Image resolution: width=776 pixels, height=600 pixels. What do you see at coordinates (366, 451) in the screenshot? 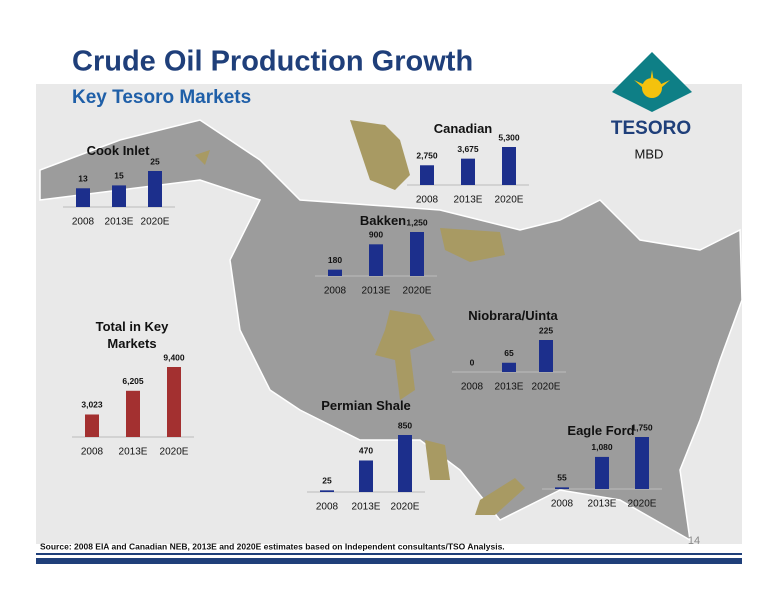
I see `value-label: 470` at bounding box center [366, 451].